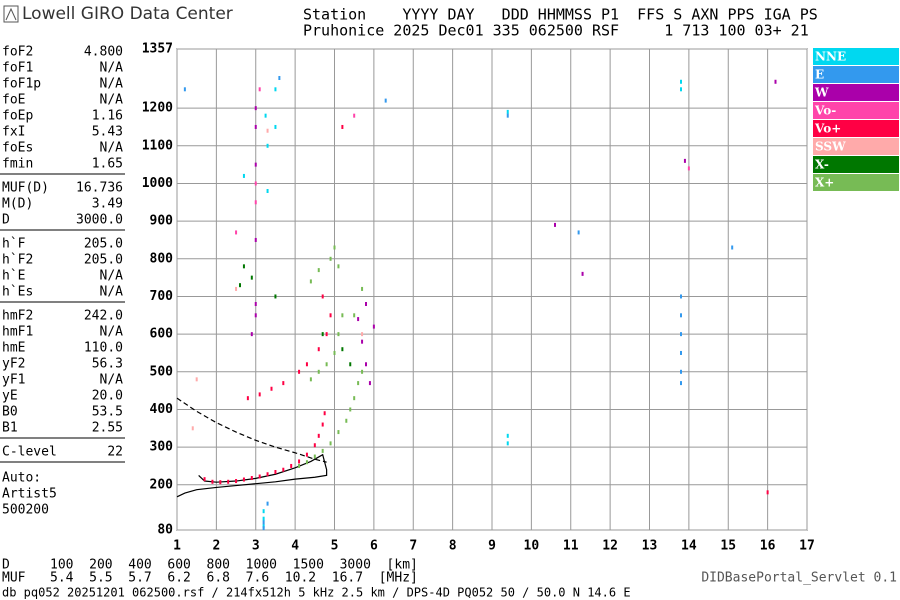 The width and height of the screenshot is (900, 600). What do you see at coordinates (10, 412) in the screenshot?
I see `param-name: B0` at bounding box center [10, 412].